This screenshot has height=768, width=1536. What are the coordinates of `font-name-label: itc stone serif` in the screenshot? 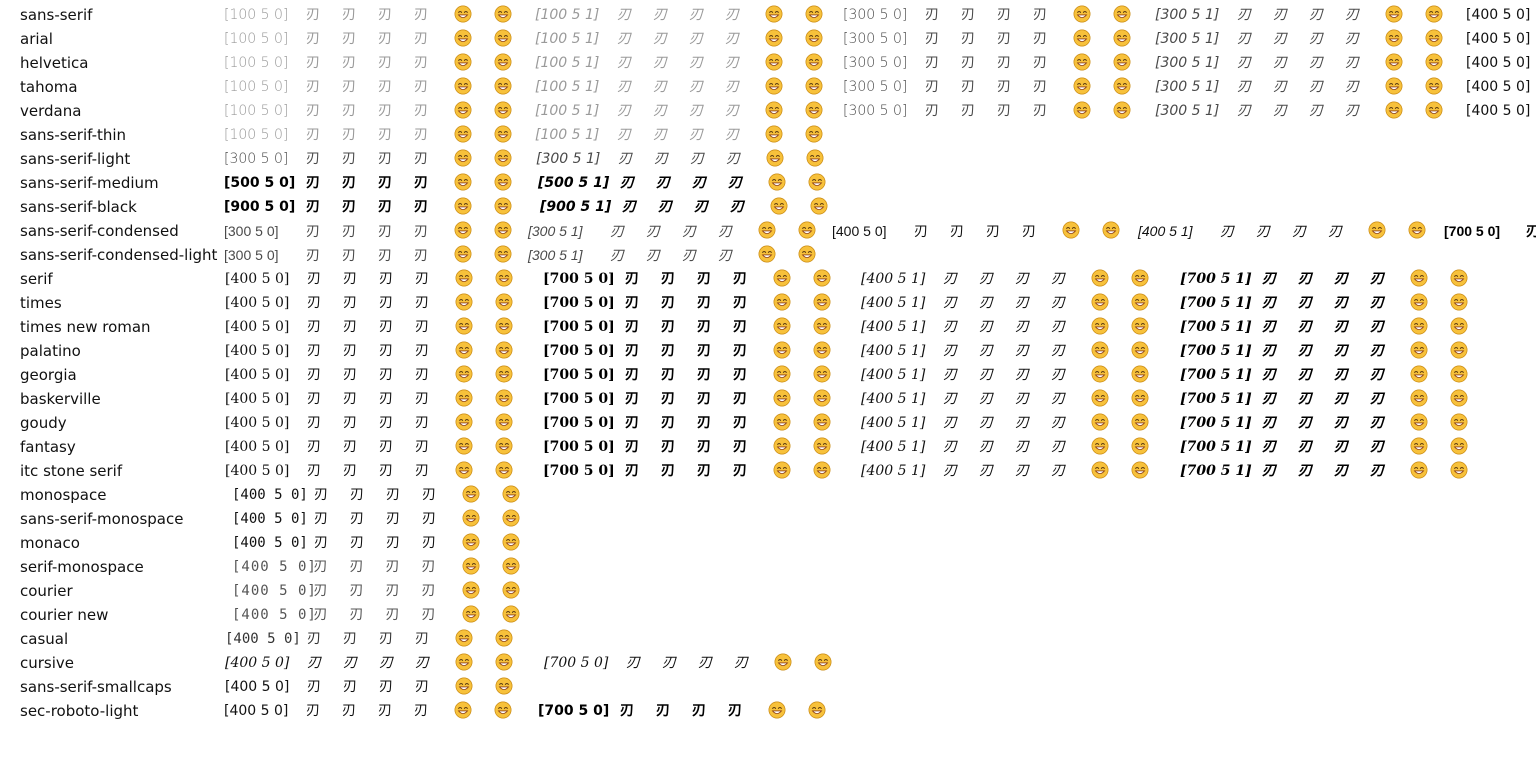 It's located at (71, 471).